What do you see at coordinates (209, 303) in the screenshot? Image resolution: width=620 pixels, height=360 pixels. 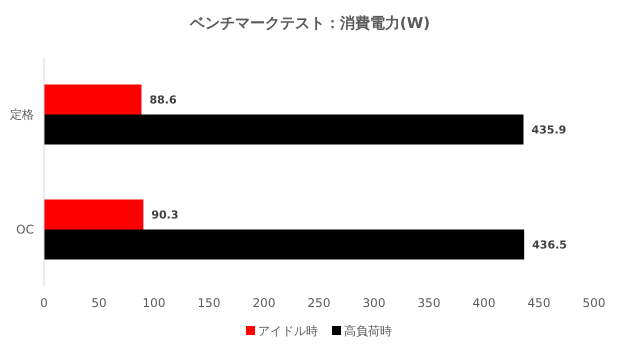 I see `x-tick-label: 150` at bounding box center [209, 303].